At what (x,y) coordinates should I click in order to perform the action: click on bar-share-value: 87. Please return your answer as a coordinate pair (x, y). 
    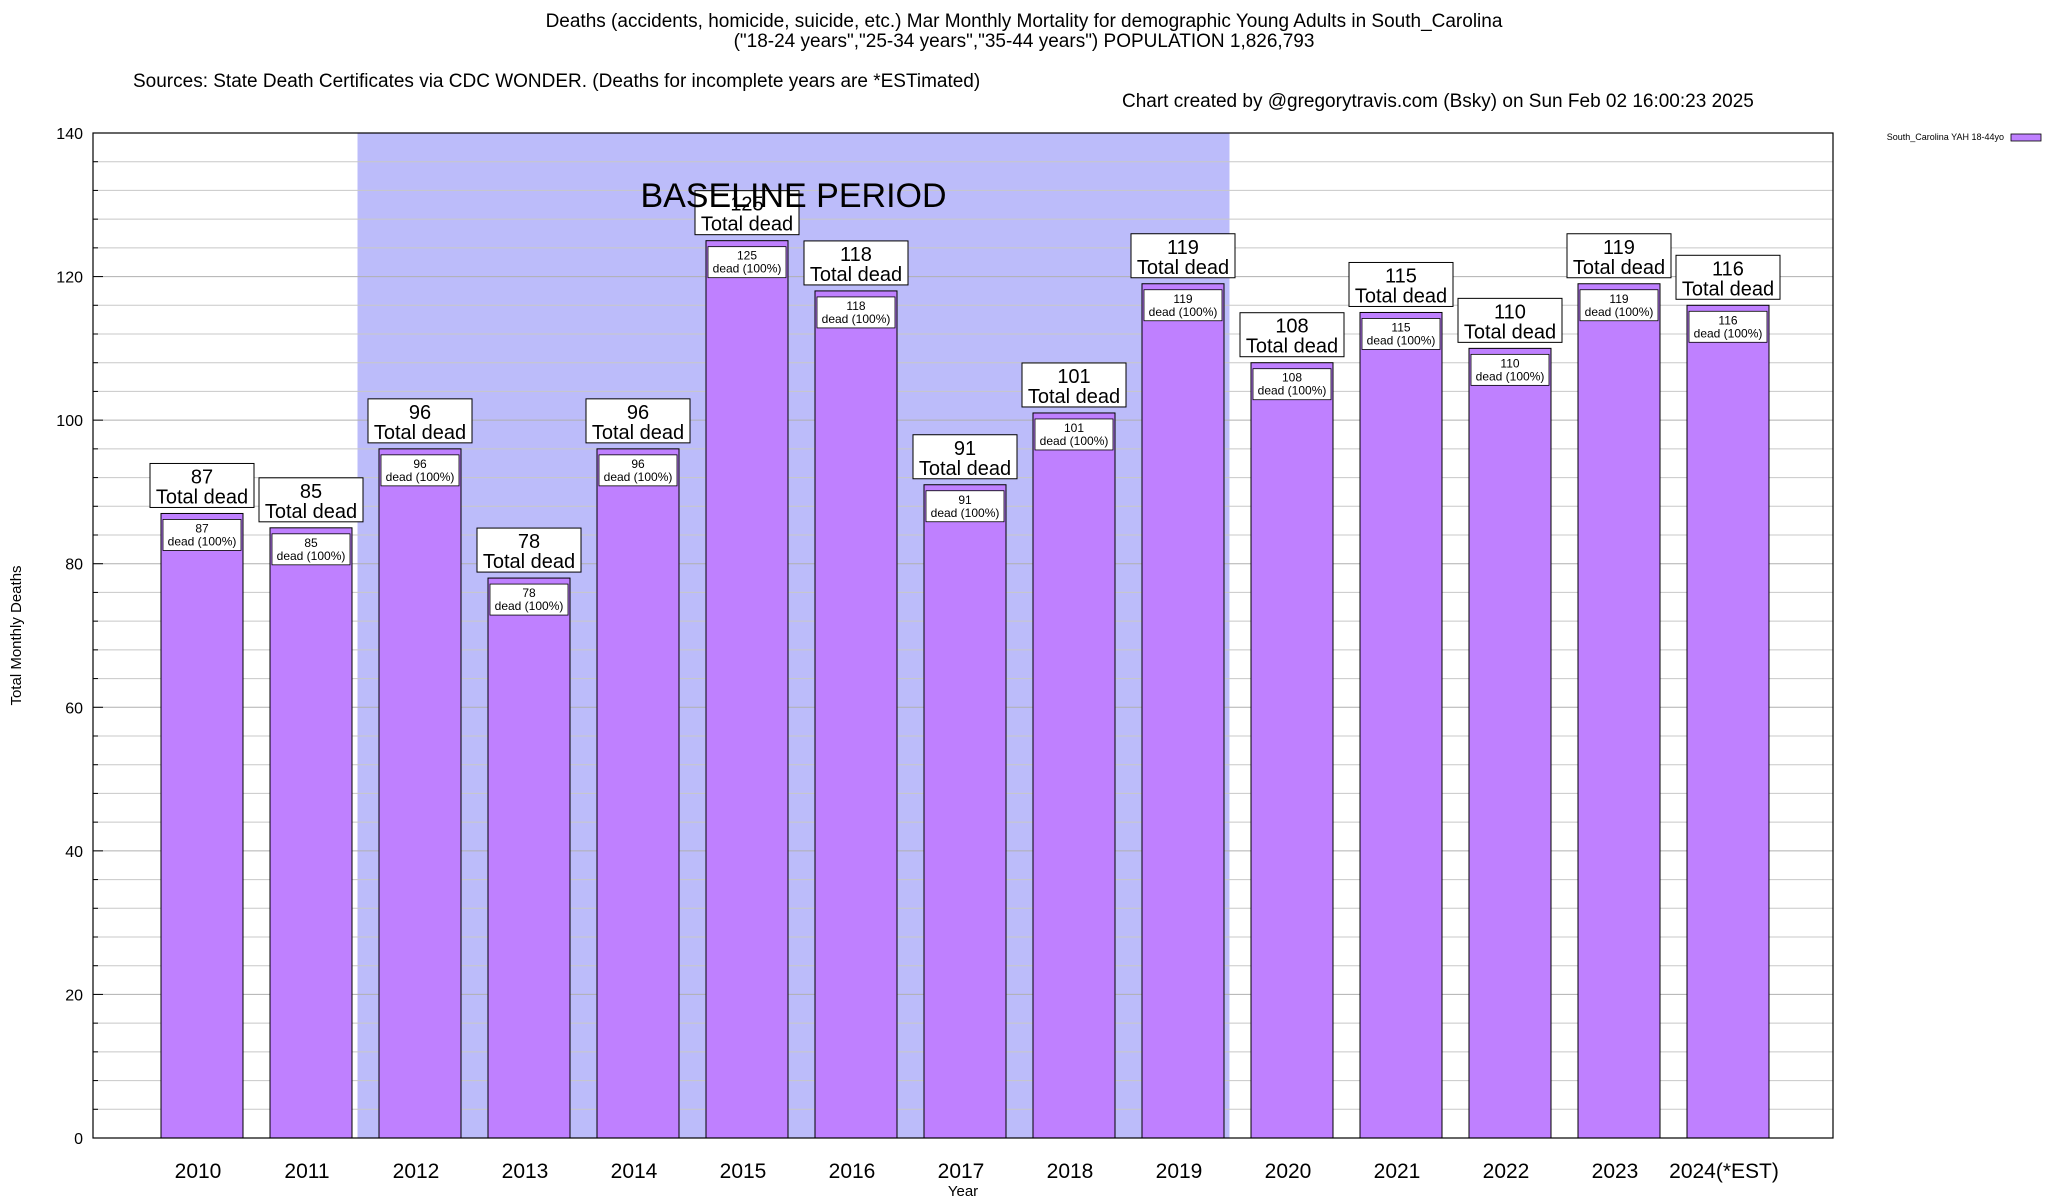
    Looking at the image, I should click on (202, 528).